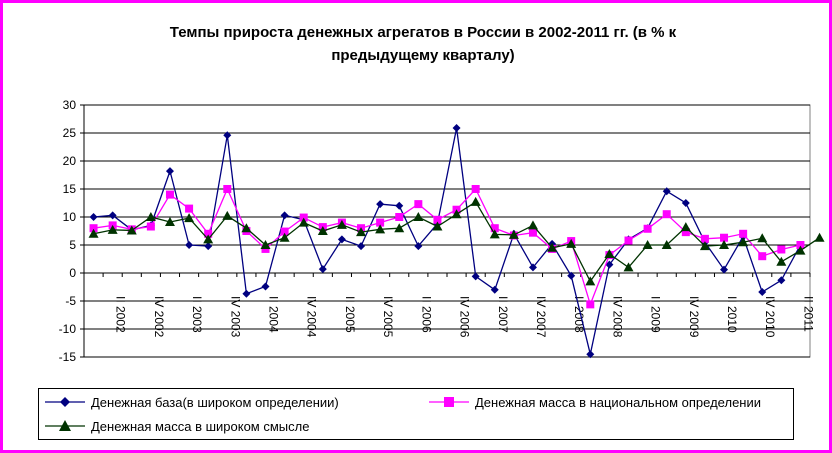  I want to click on x-tick-label: II 2007, so click(503, 314).